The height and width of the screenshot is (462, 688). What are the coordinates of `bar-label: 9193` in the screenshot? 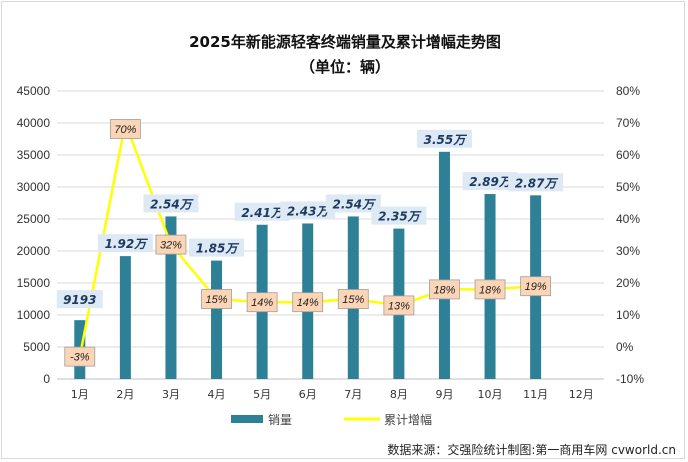 It's located at (79, 299).